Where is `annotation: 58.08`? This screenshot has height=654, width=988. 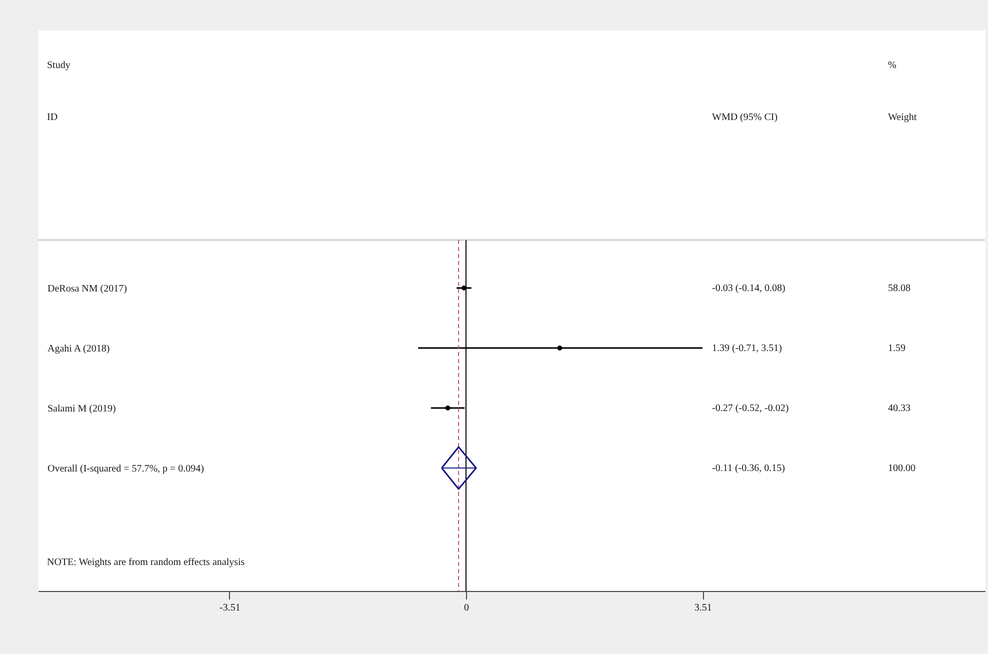 annotation: 58.08 is located at coordinates (899, 288).